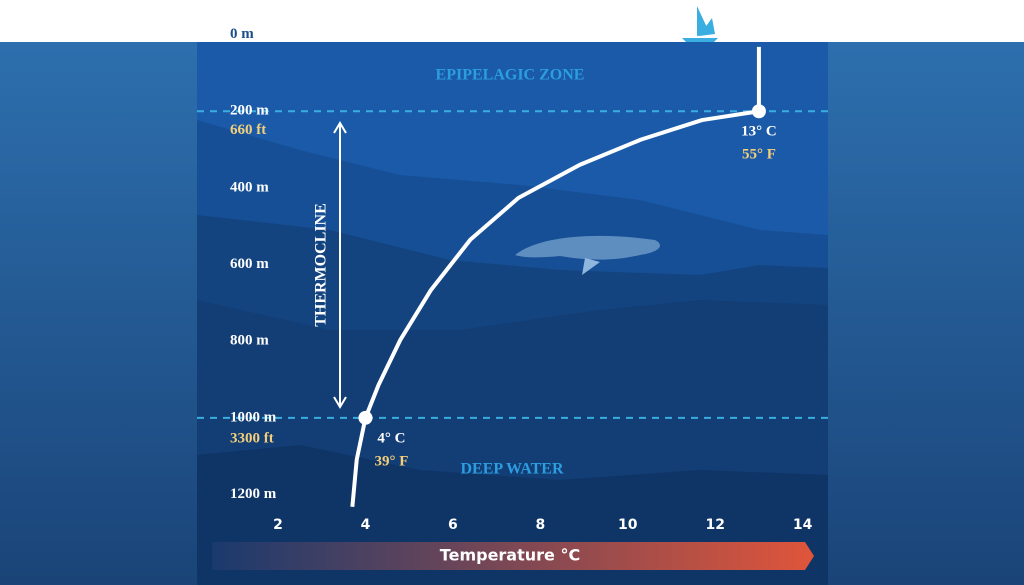  Describe the element at coordinates (278, 525) in the screenshot. I see `x-tick-label: 2` at that location.